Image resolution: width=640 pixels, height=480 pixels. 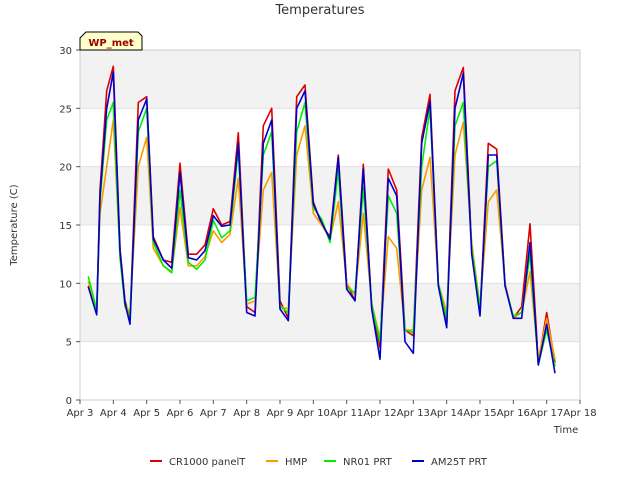 I want to click on chart-title: Temperatures, so click(x=319, y=10).